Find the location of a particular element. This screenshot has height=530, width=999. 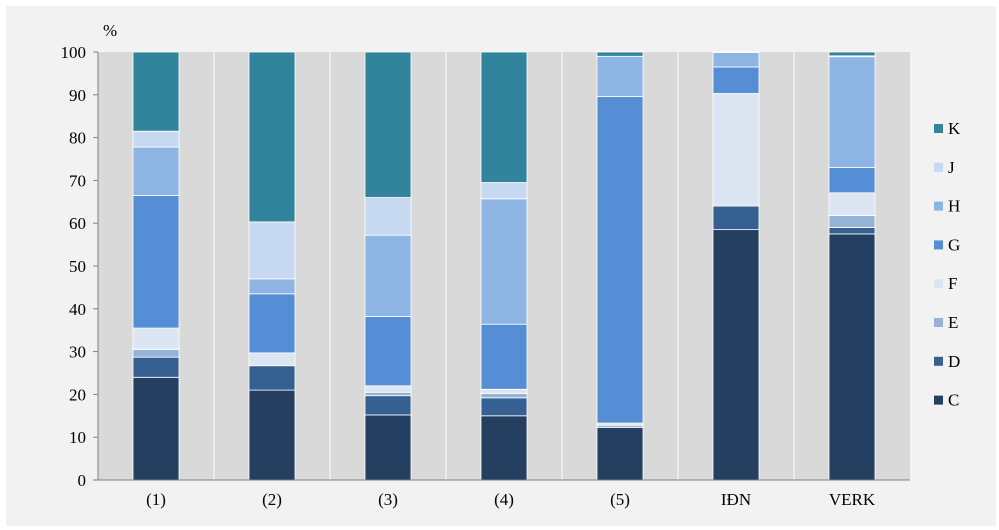

legend-swatch-F is located at coordinates (938, 284).